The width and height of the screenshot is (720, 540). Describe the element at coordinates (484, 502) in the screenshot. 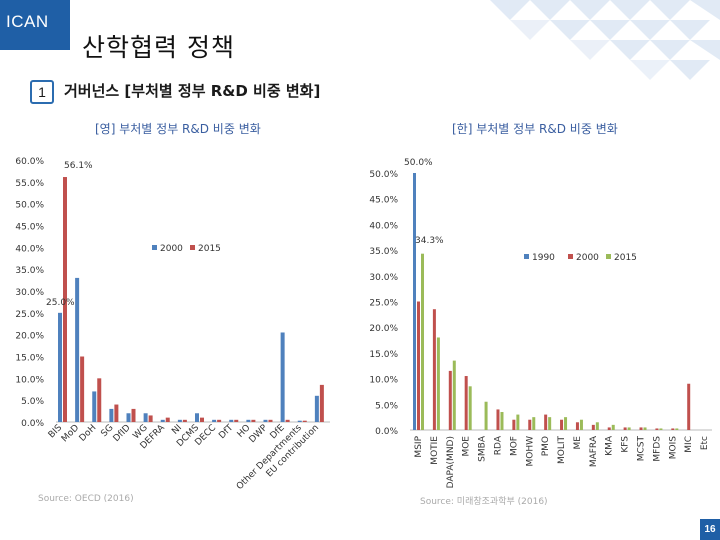

I see `right-chart-source: Source: 미래창조과학부 (2016)` at that location.